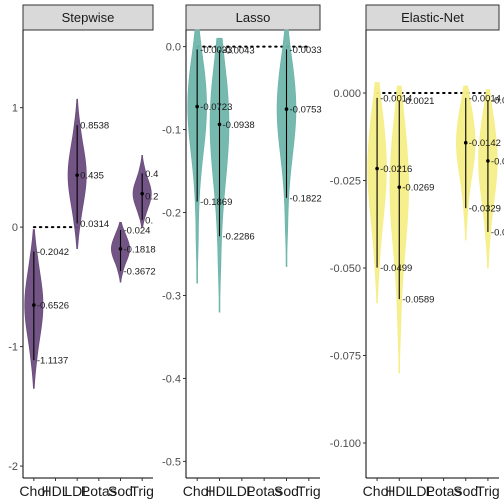  What do you see at coordinates (137, 231) in the screenshot?
I see `value-label: -0.024` at bounding box center [137, 231].